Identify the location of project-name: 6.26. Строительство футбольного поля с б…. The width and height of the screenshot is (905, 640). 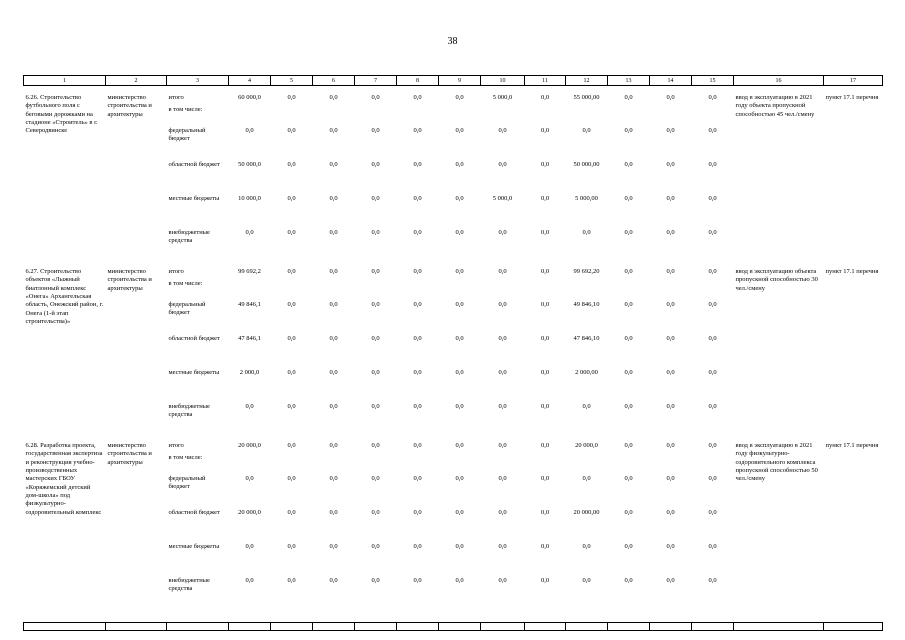
(61, 114).